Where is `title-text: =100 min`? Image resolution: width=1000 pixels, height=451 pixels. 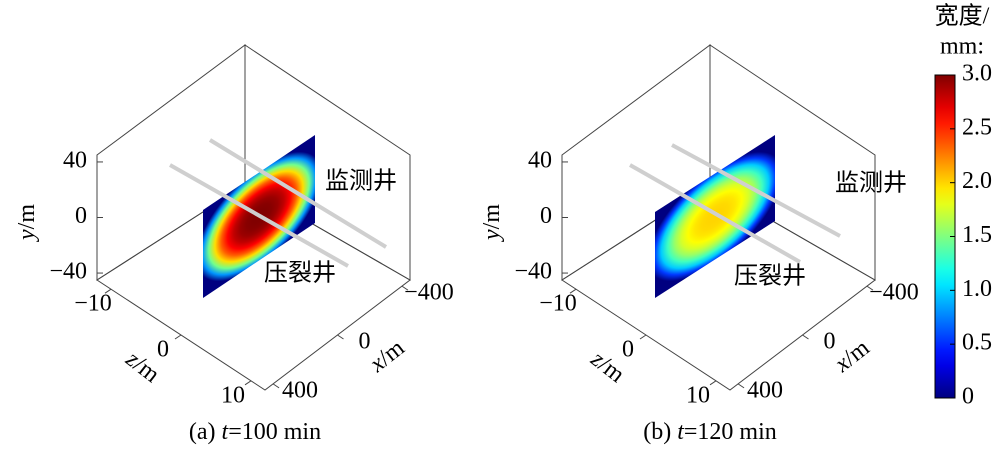
title-text: =100 min is located at coordinates (274, 432).